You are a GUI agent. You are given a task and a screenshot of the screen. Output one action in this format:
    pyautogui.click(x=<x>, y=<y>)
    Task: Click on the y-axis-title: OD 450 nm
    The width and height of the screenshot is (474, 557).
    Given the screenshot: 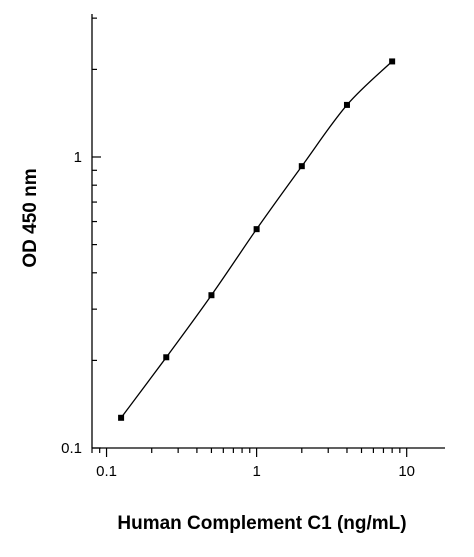 What is the action you would take?
    pyautogui.click(x=30, y=217)
    